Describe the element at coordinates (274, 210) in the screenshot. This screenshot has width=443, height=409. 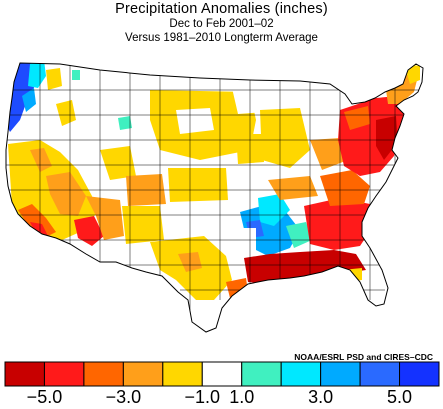
I see `region-mid-south-cyan` at that location.